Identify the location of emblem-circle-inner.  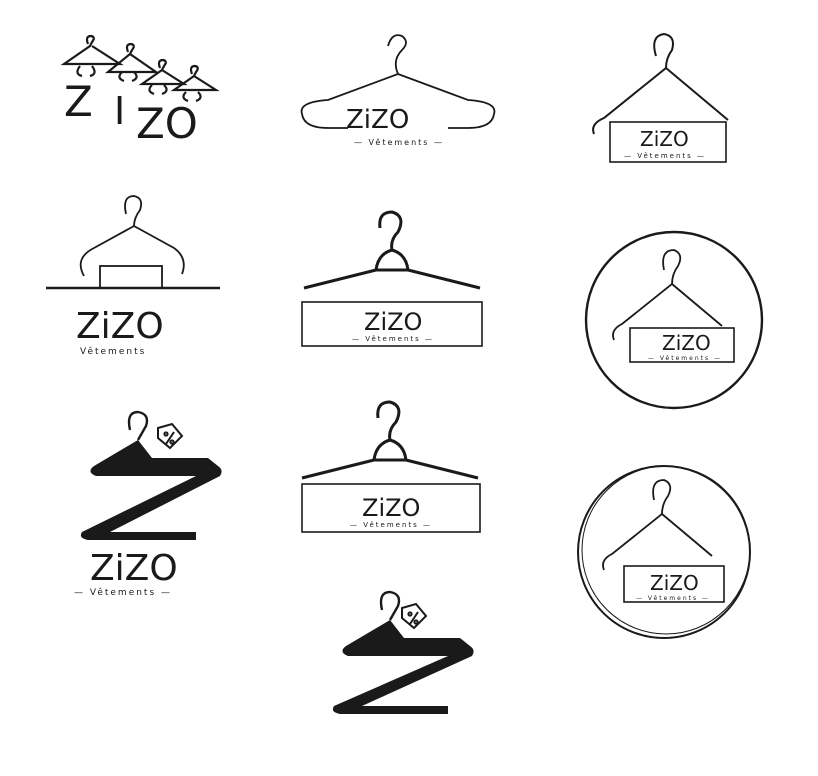
(666, 550).